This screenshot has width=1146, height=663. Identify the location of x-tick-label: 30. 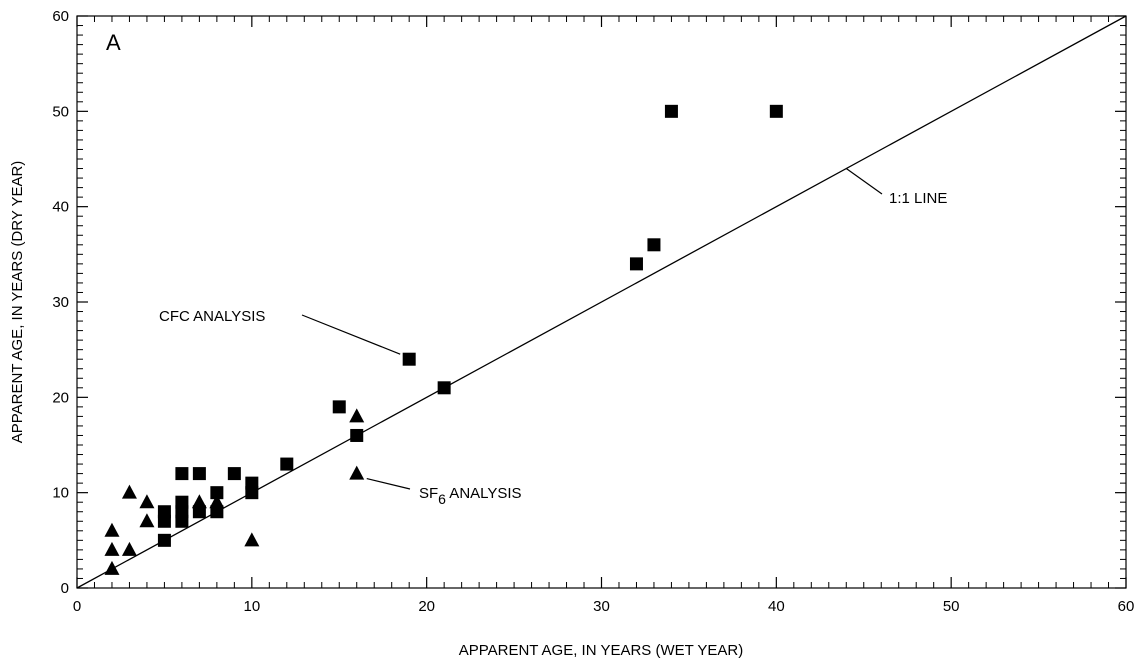
(601, 606).